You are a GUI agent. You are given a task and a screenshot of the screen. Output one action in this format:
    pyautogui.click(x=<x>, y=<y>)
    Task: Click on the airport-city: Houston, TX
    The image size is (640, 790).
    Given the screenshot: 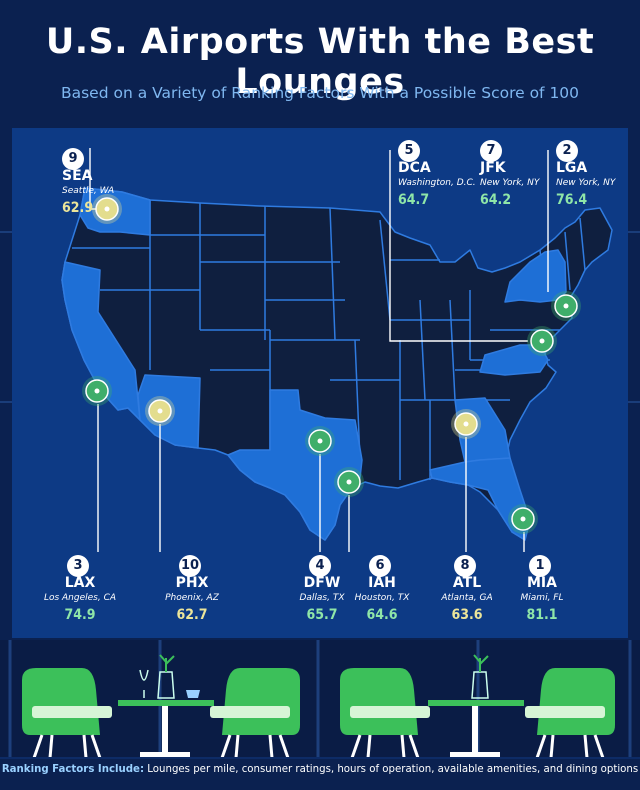 What is the action you would take?
    pyautogui.click(x=382, y=598)
    